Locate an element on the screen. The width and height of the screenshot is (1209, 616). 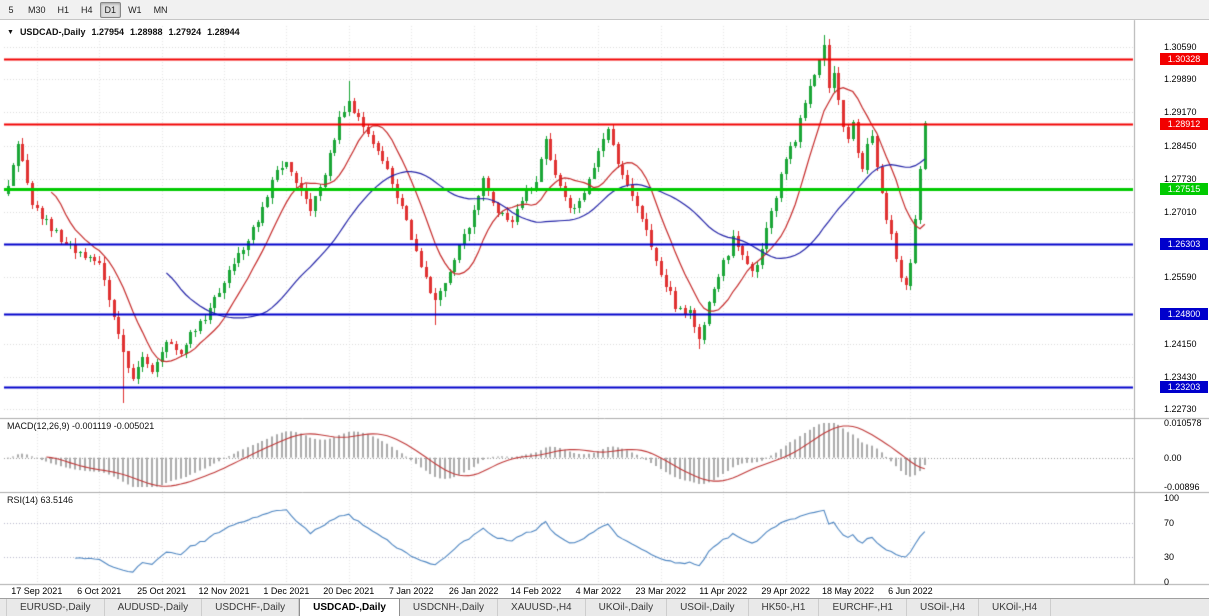
date-axis-label: 6 Jun 2022 is located at coordinates (910, 591).